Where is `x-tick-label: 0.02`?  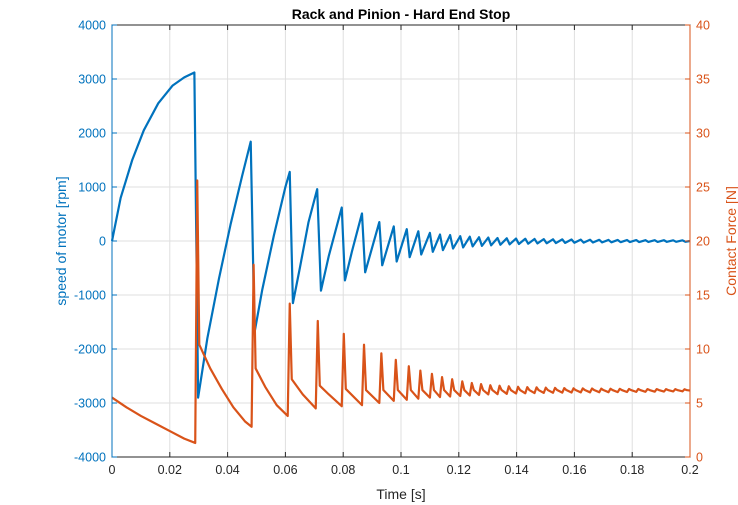
x-tick-label: 0.02 is located at coordinates (170, 470).